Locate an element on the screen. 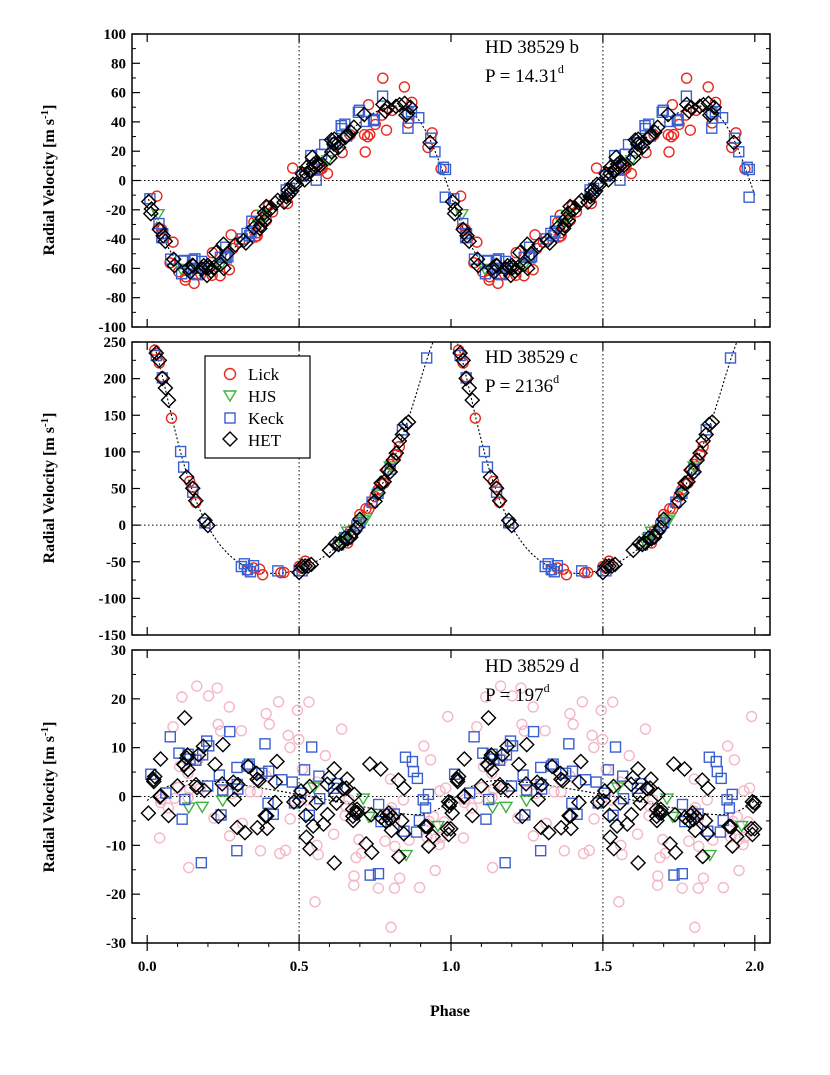 This screenshot has height=1075, width=830. panel-b-period: P = 14.31d is located at coordinates (524, 74).